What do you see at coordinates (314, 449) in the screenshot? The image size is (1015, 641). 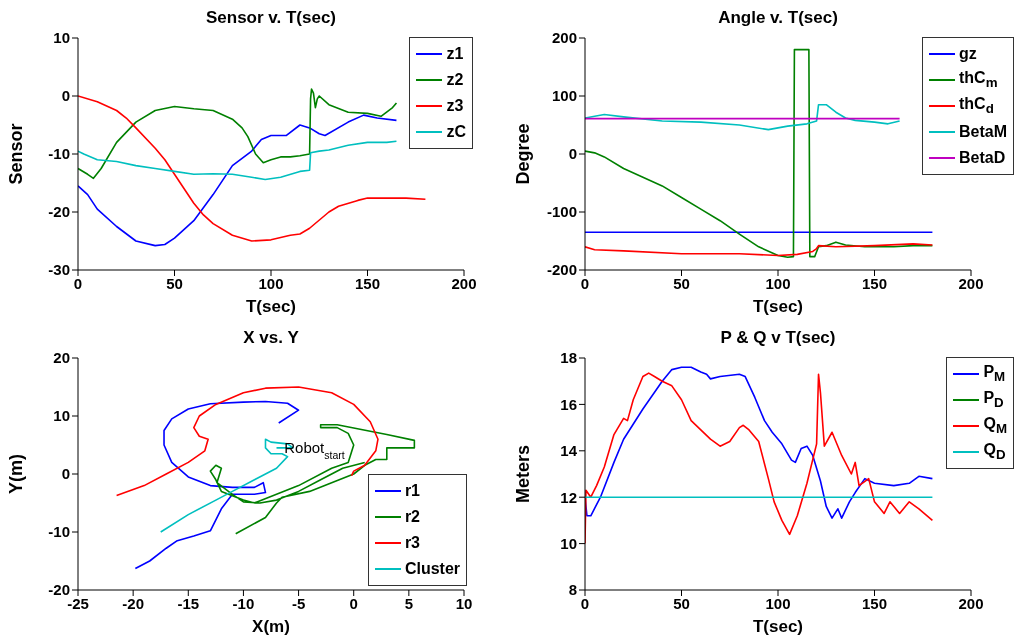 I see `annotation: Robot$_{start}$` at bounding box center [314, 449].